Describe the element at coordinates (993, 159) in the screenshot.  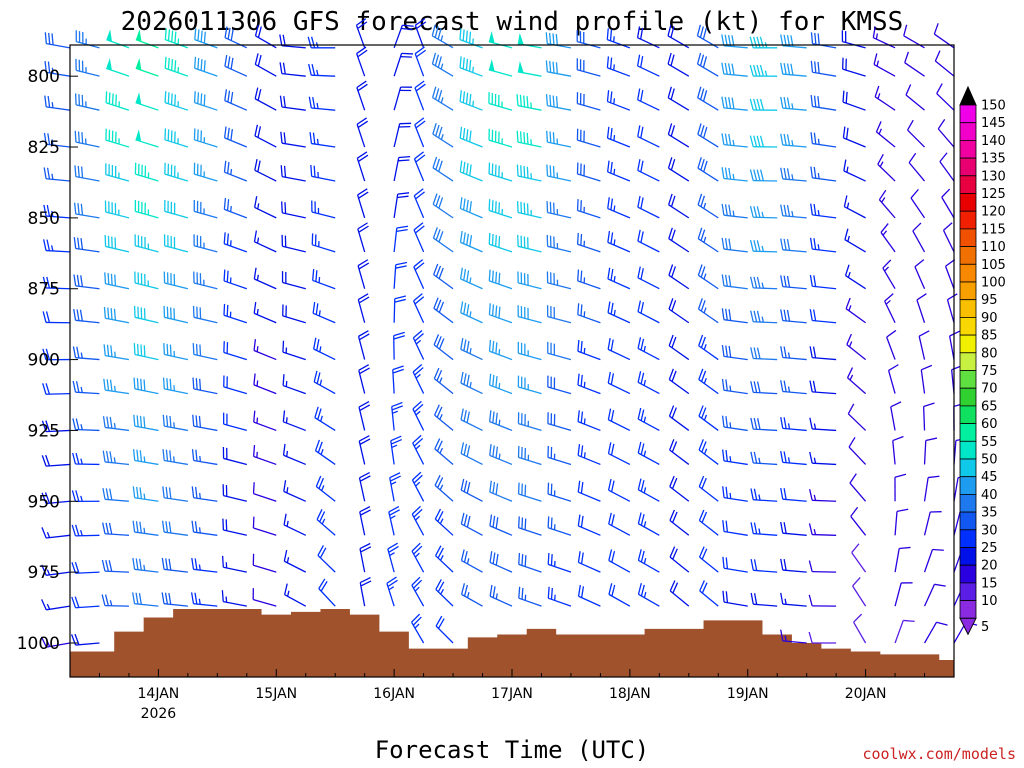
I see `colorbar-label: 135` at that location.